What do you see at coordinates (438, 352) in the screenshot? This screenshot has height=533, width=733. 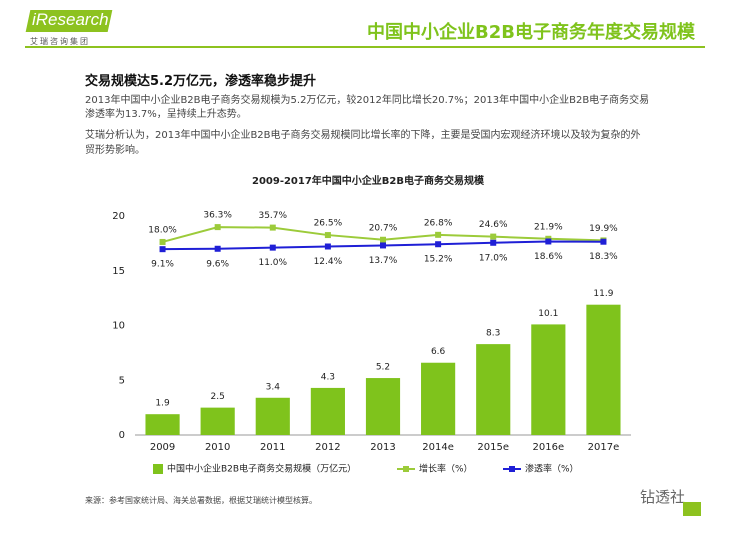 I see `data-label: 6.6` at bounding box center [438, 352].